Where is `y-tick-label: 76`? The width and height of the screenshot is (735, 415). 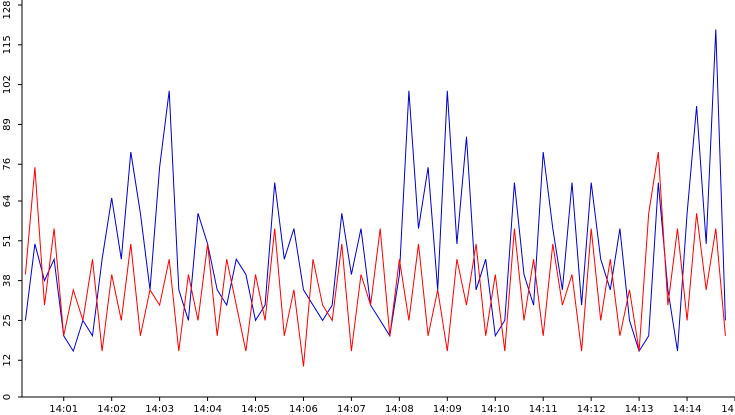
y-tick-label: 76 is located at coordinates (7, 164).